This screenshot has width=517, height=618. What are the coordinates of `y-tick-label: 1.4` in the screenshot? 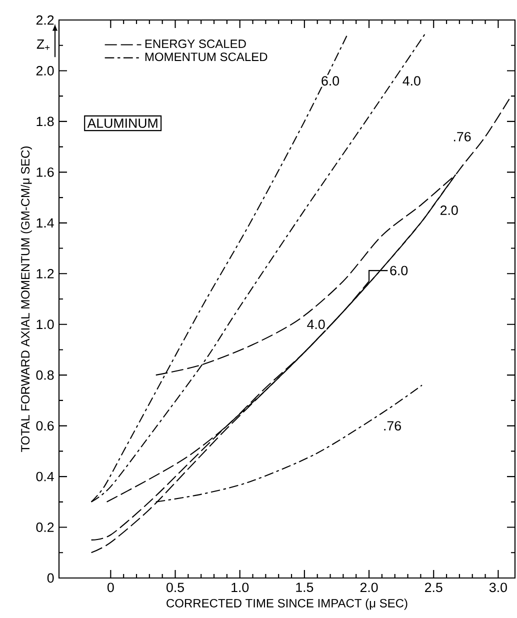 It's located at (45, 223).